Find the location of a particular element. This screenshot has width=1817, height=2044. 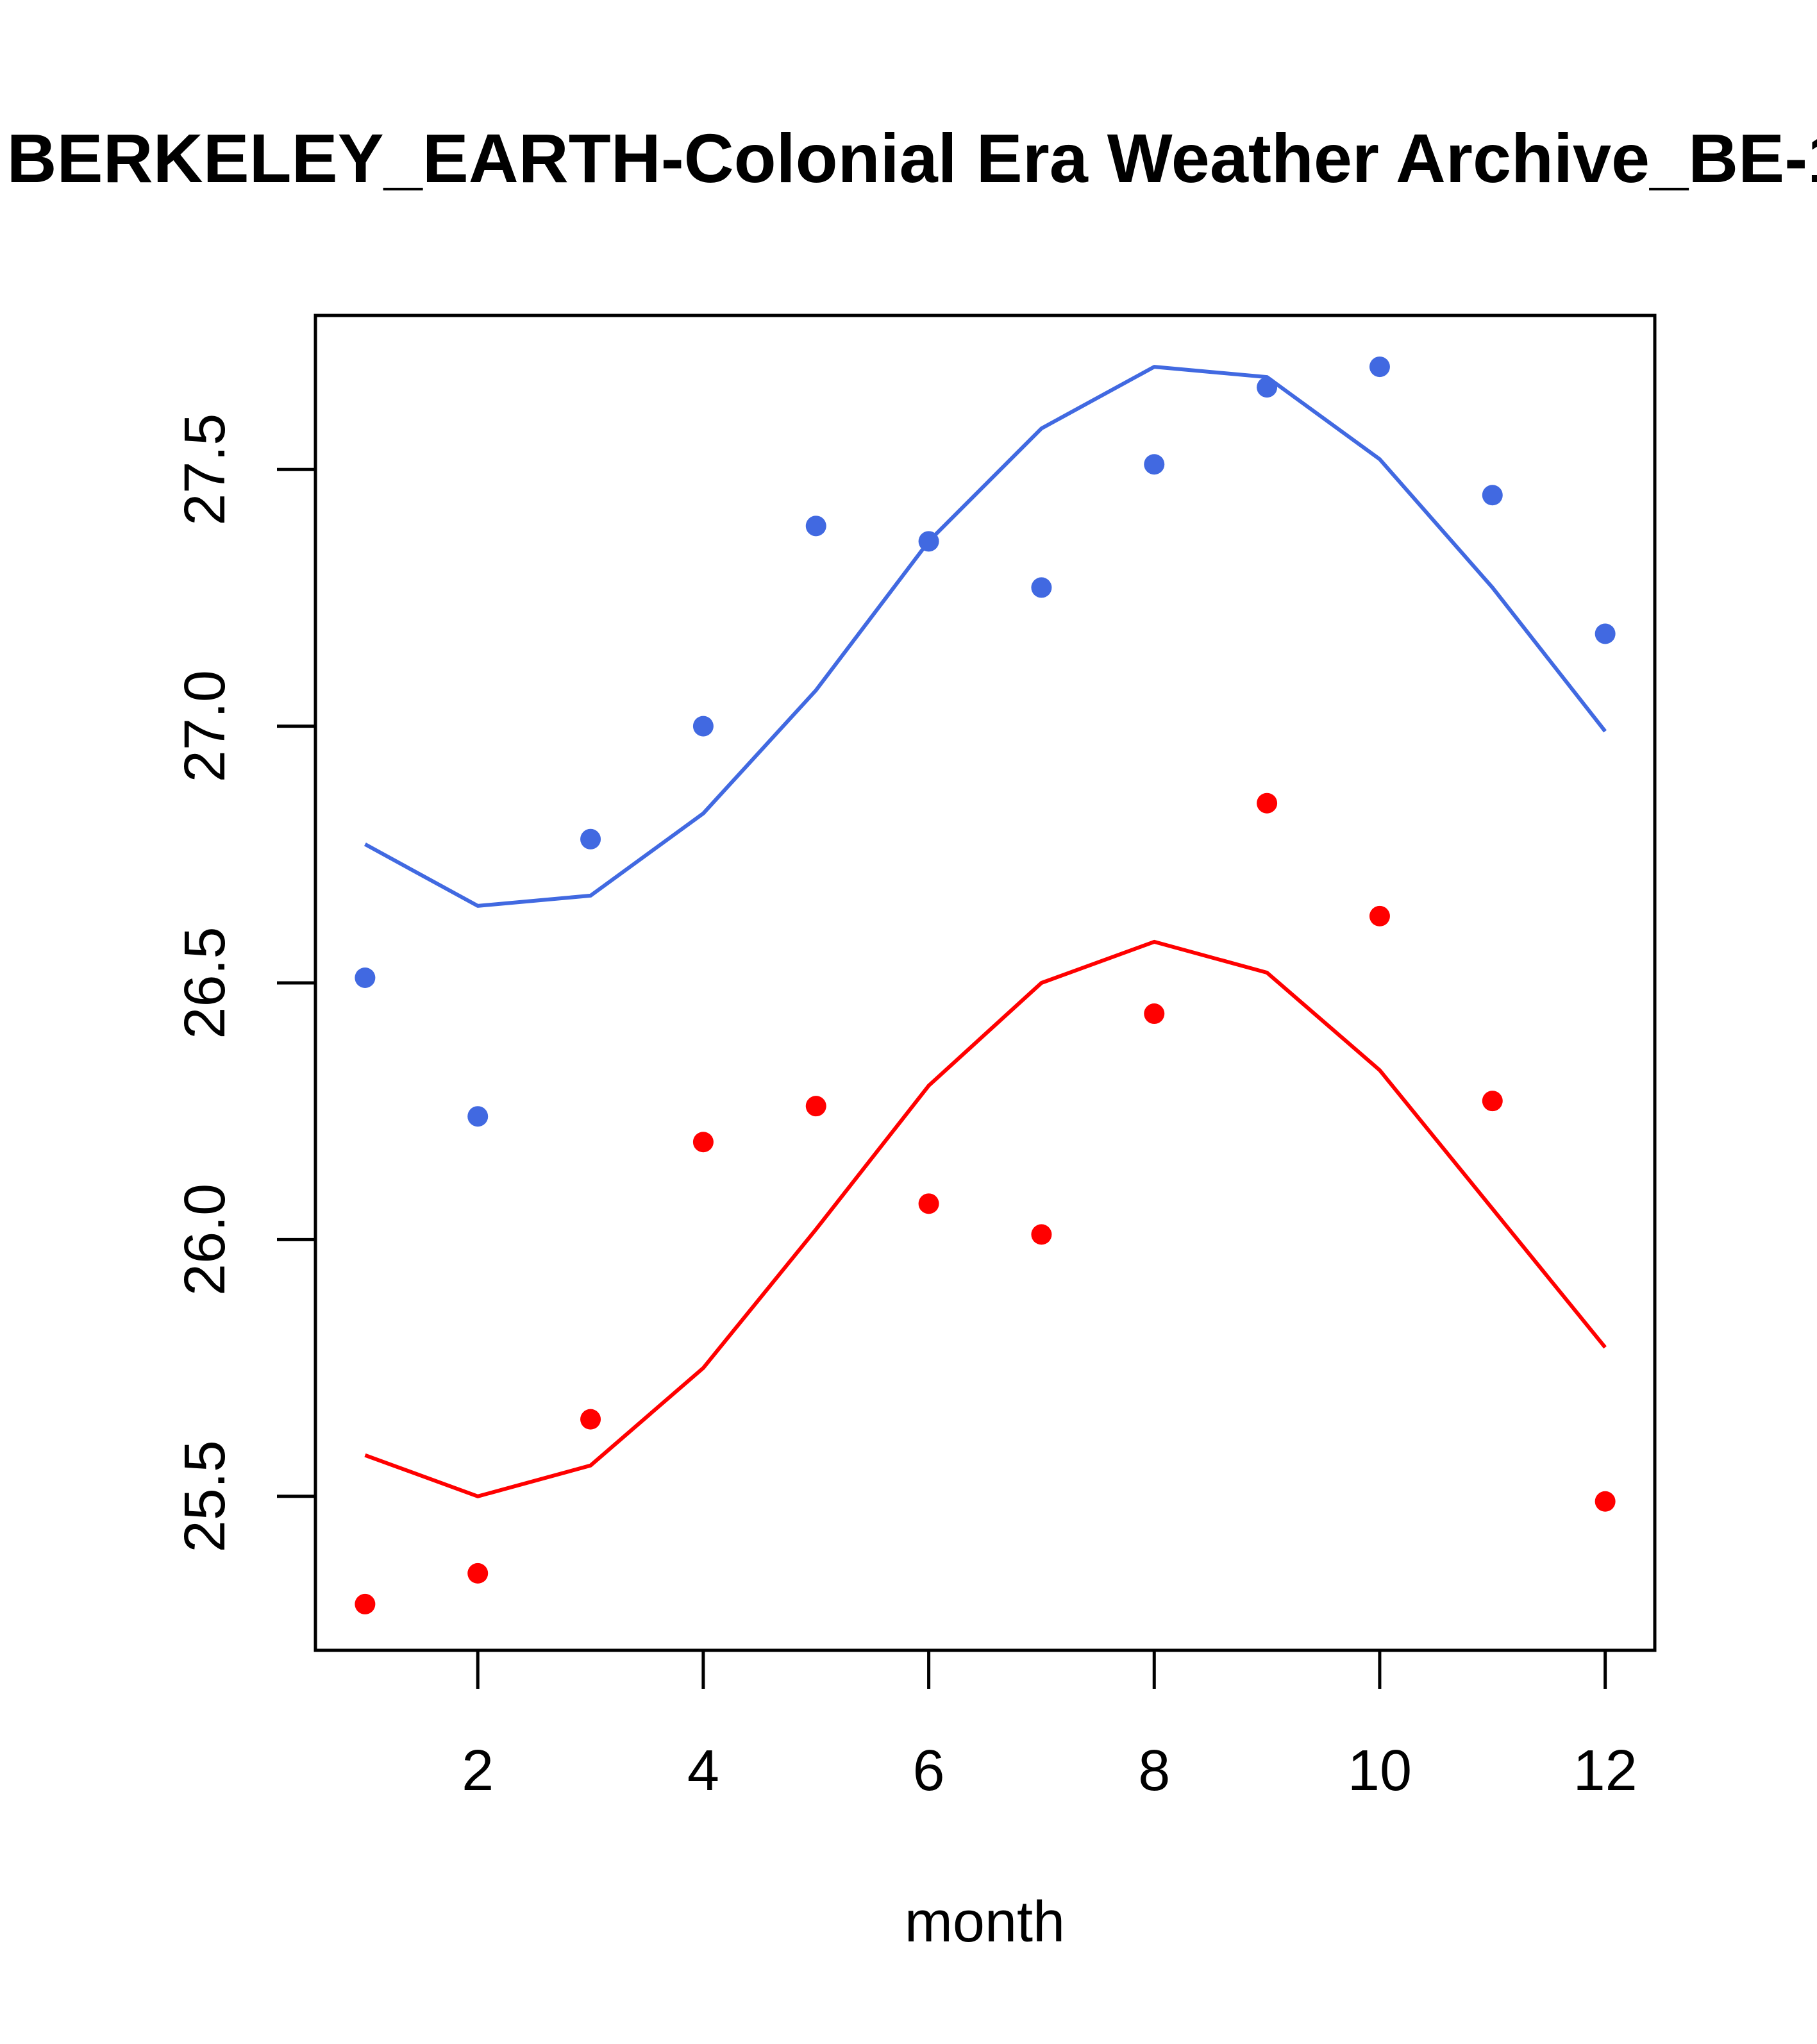

x-axis-label: month is located at coordinates (985, 1922).